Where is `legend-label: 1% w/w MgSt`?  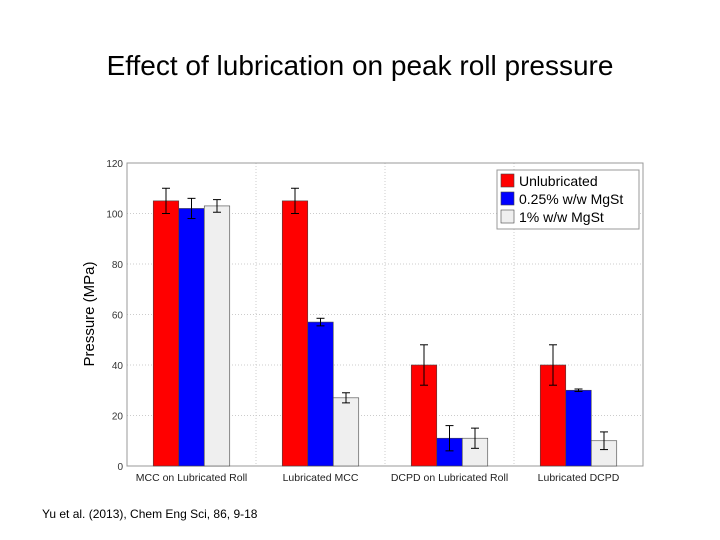
legend-label: 1% w/w MgSt is located at coordinates (561, 217).